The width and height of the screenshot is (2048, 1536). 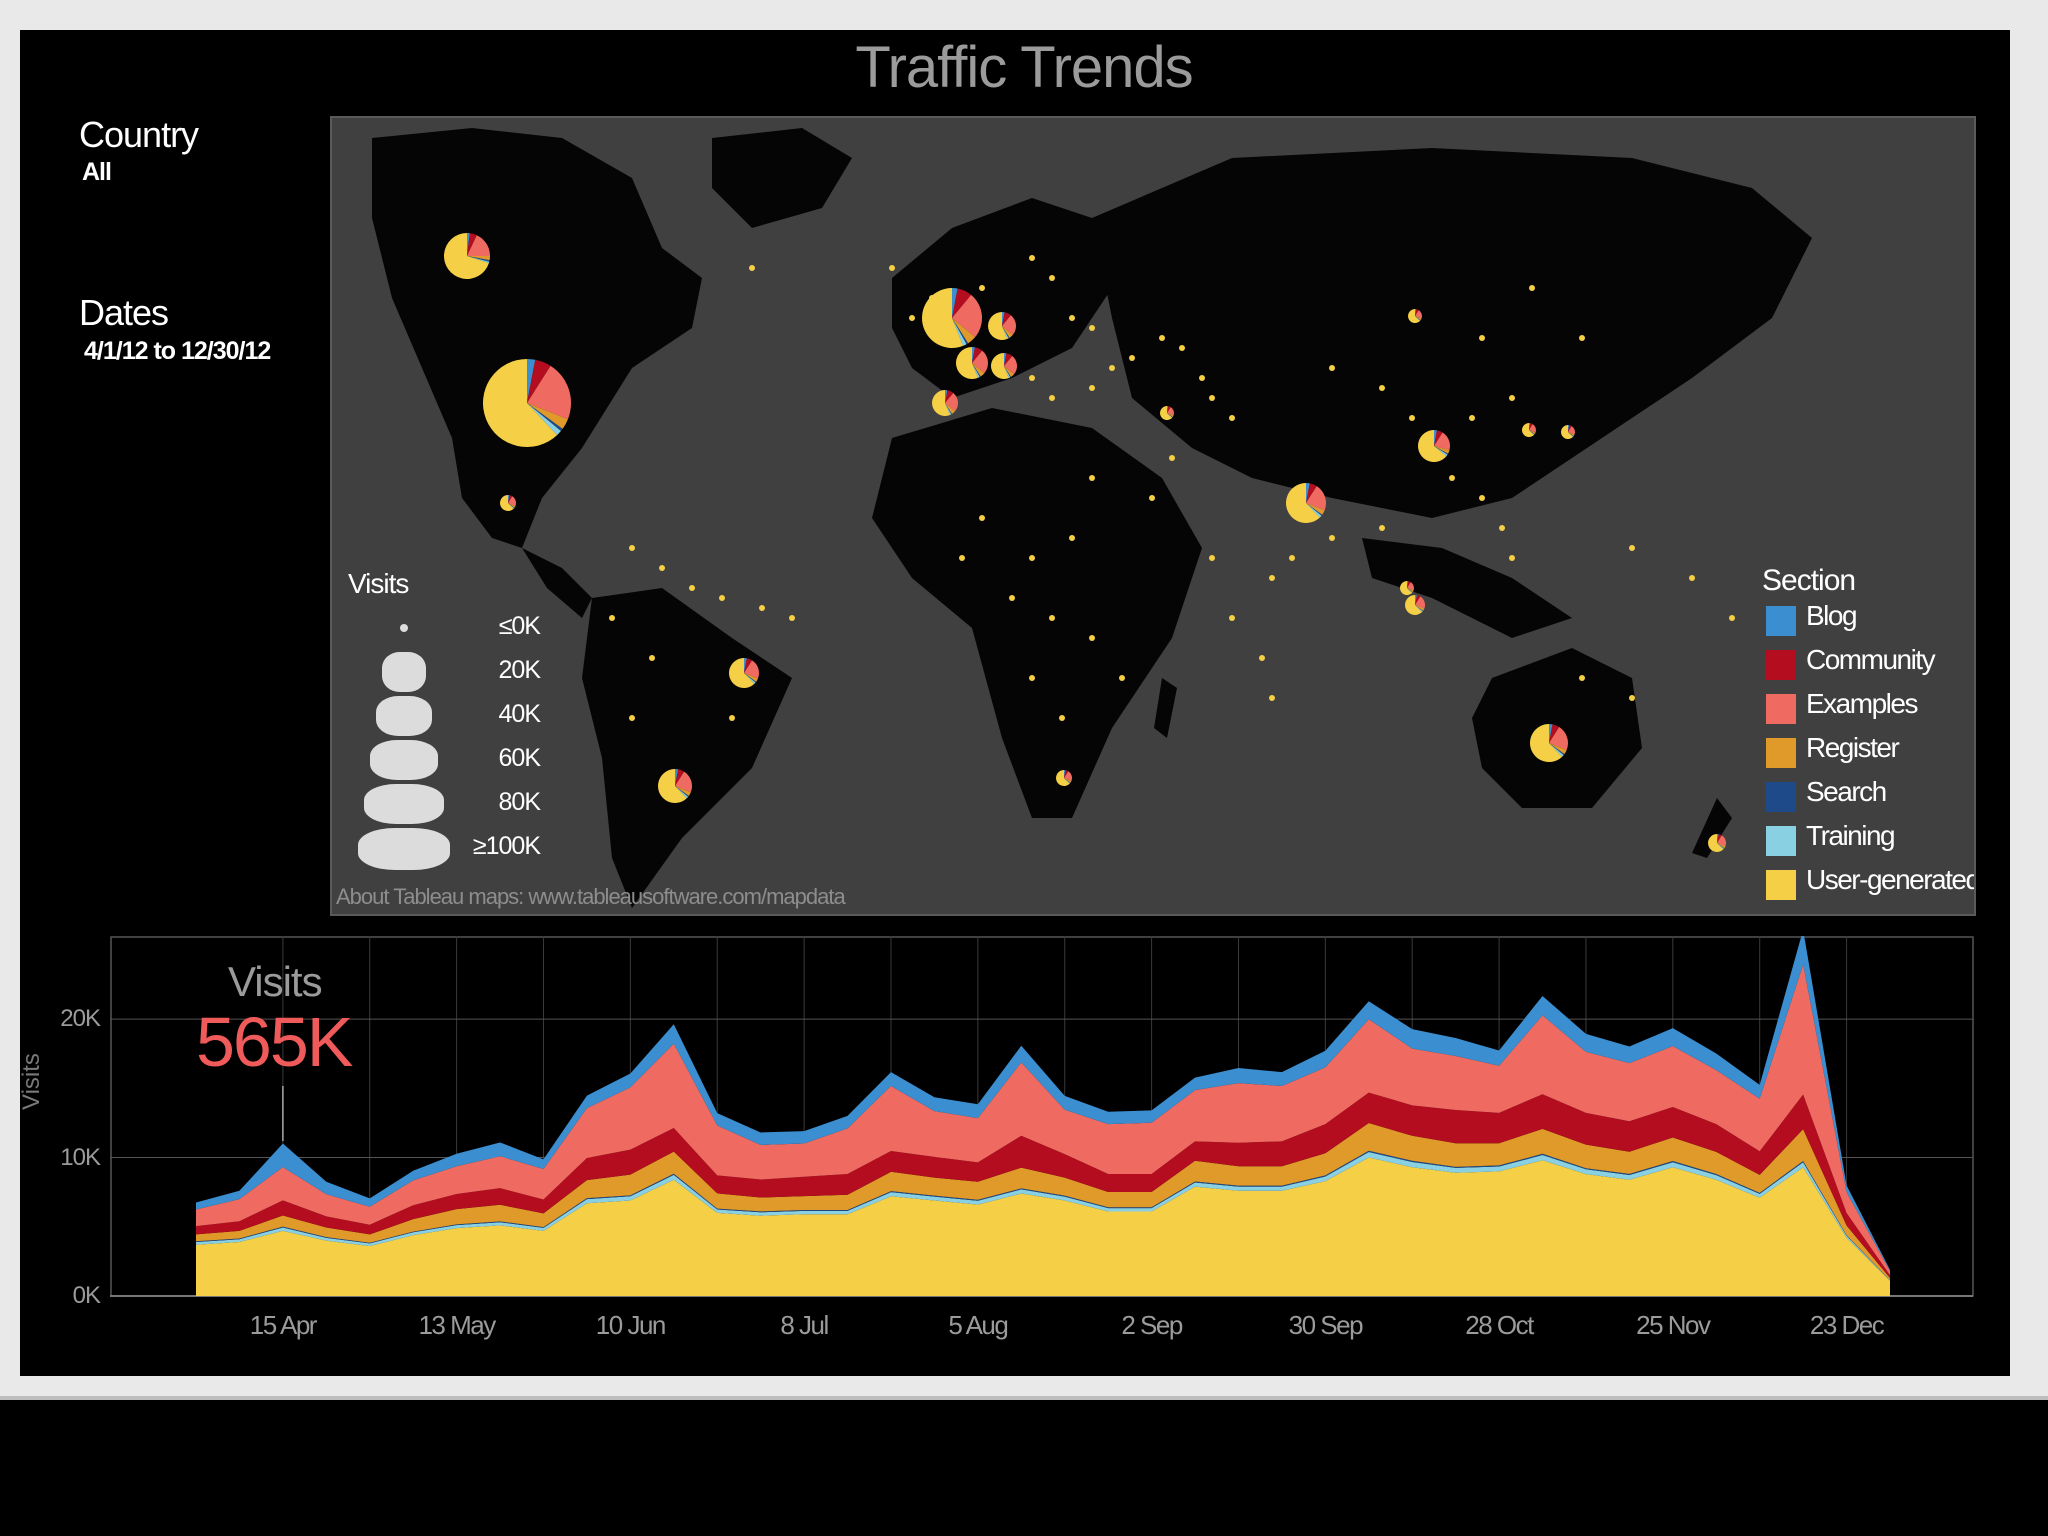 I want to click on legend-item-blog: Blog, so click(x=1869, y=620).